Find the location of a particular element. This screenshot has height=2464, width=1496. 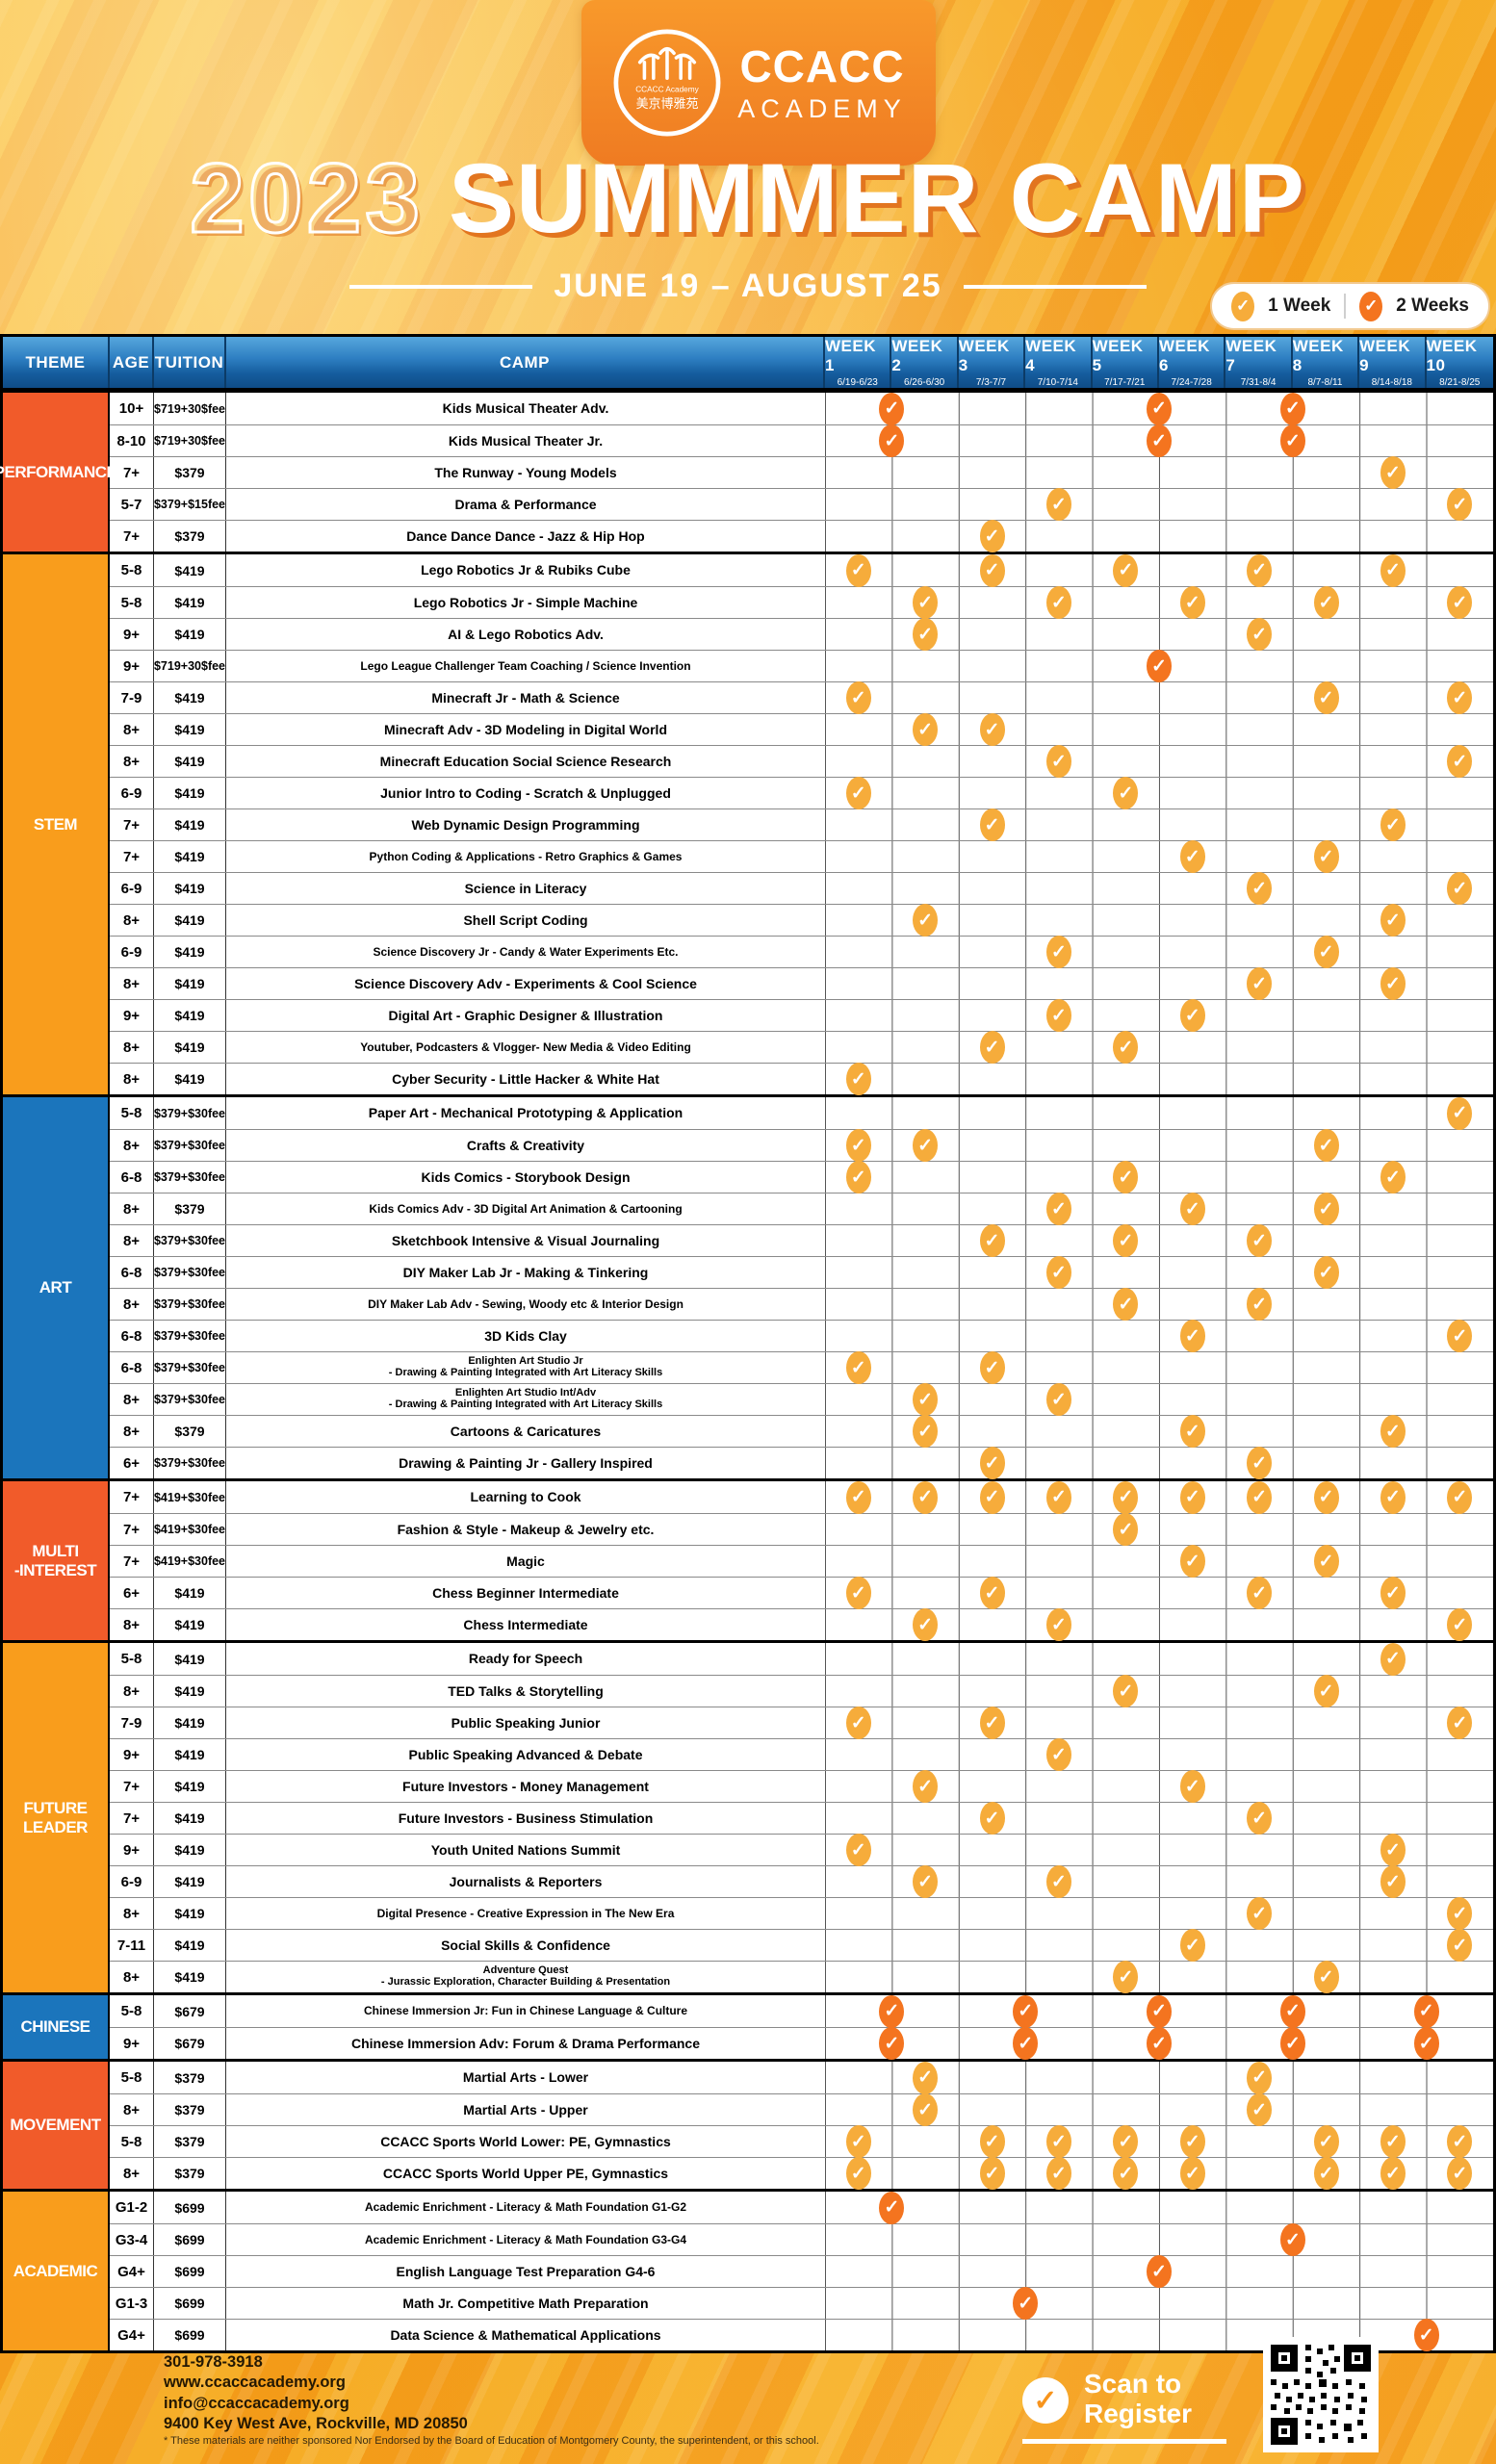

camp-name-cell: Social Skills & Confidence is located at coordinates (525, 1945).